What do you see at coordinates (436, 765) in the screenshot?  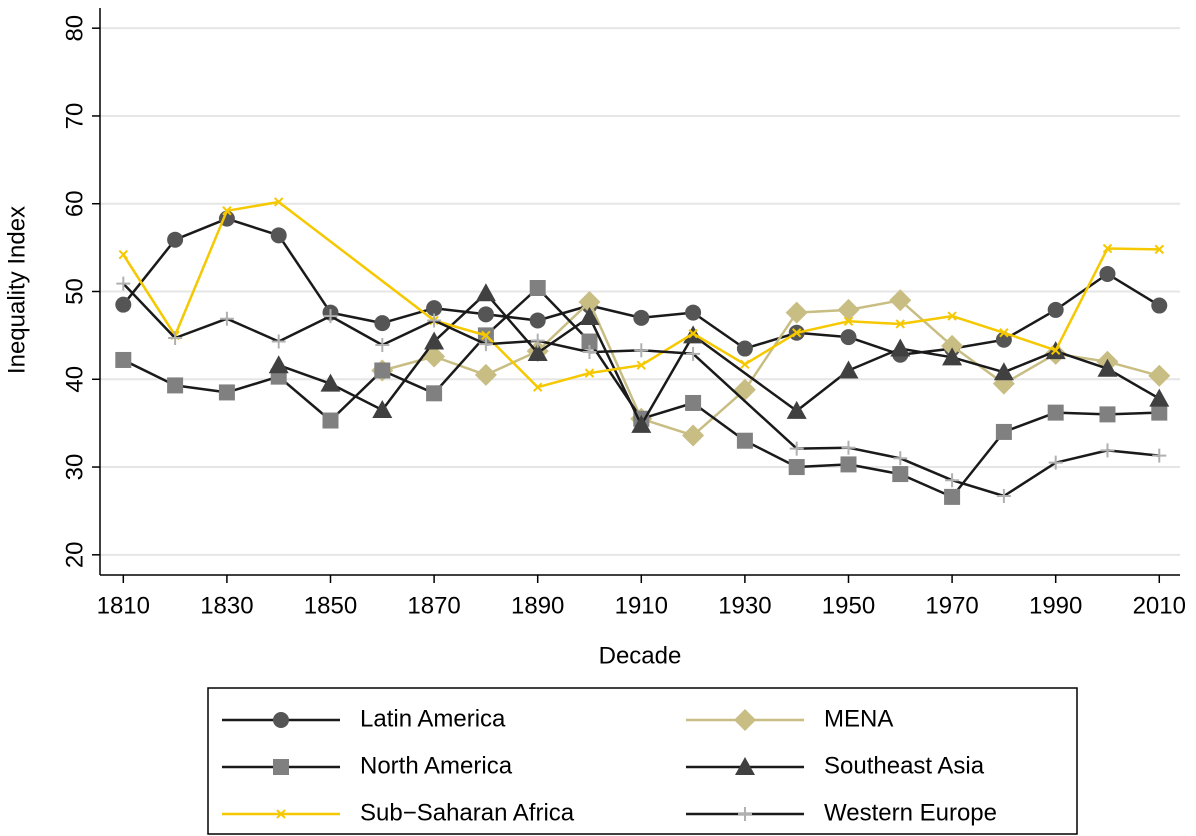 I see `legend-label: North America` at bounding box center [436, 765].